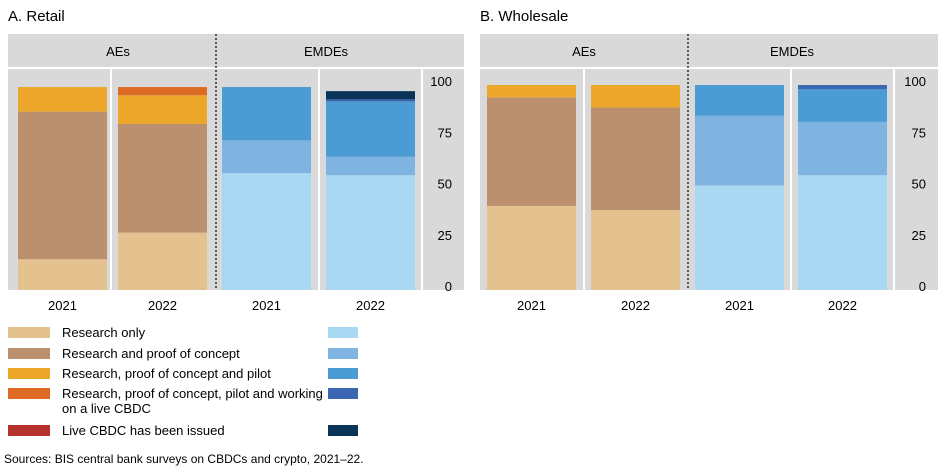 This screenshot has width=946, height=473. What do you see at coordinates (166, 373) in the screenshot?
I see `legend-label: Research, proof of concept and pilot` at bounding box center [166, 373].